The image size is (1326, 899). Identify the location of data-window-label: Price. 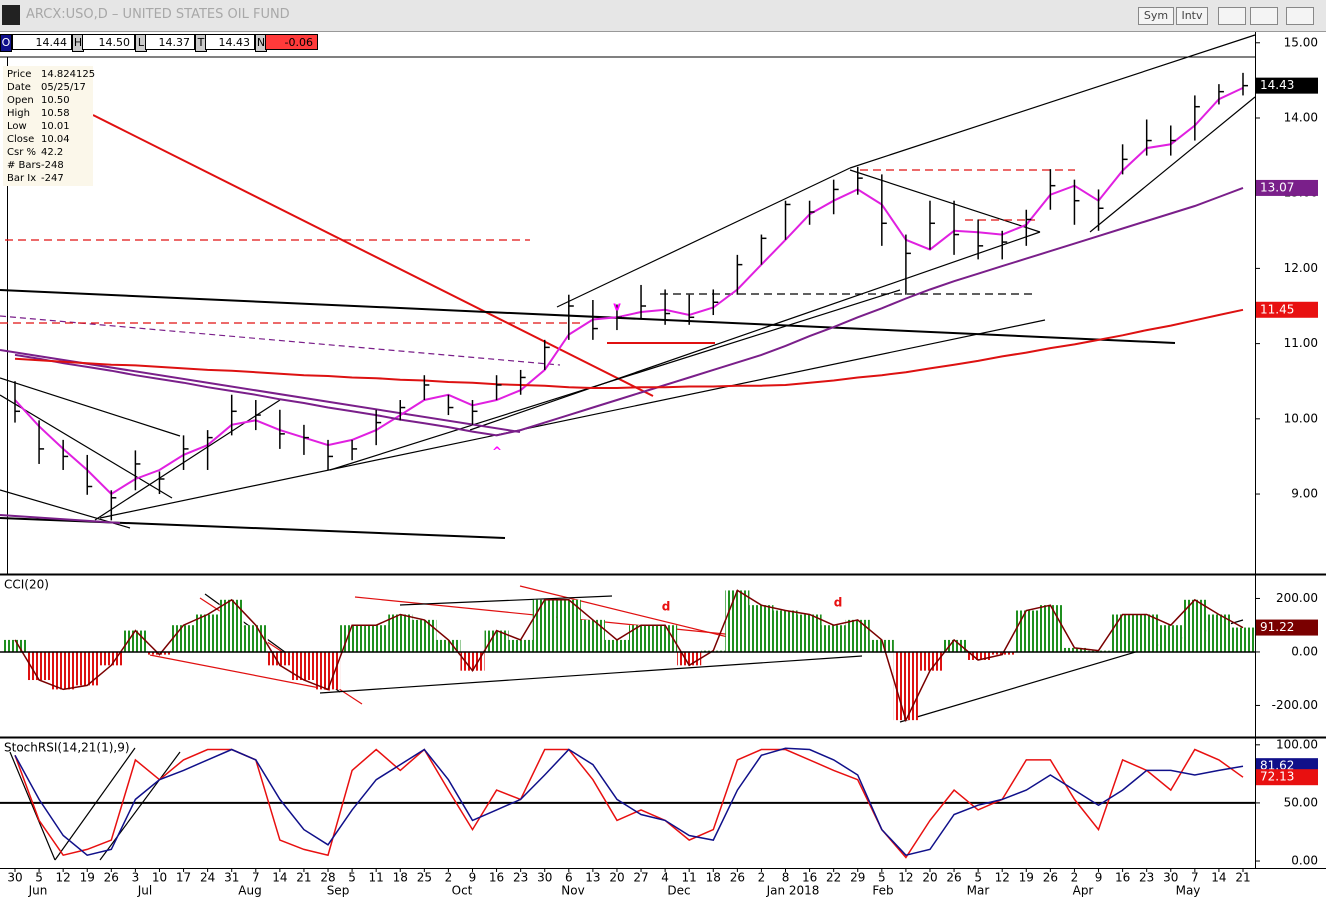
(19, 74).